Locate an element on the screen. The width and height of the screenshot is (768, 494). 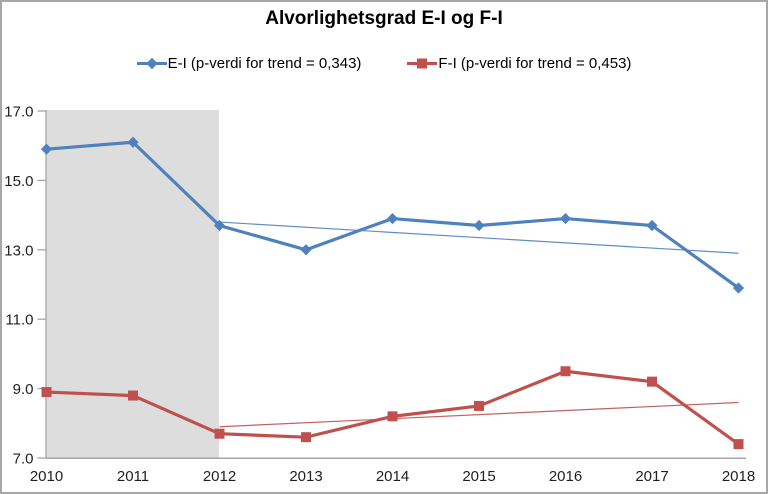
x-tick-label: 2011 is located at coordinates (133, 476).